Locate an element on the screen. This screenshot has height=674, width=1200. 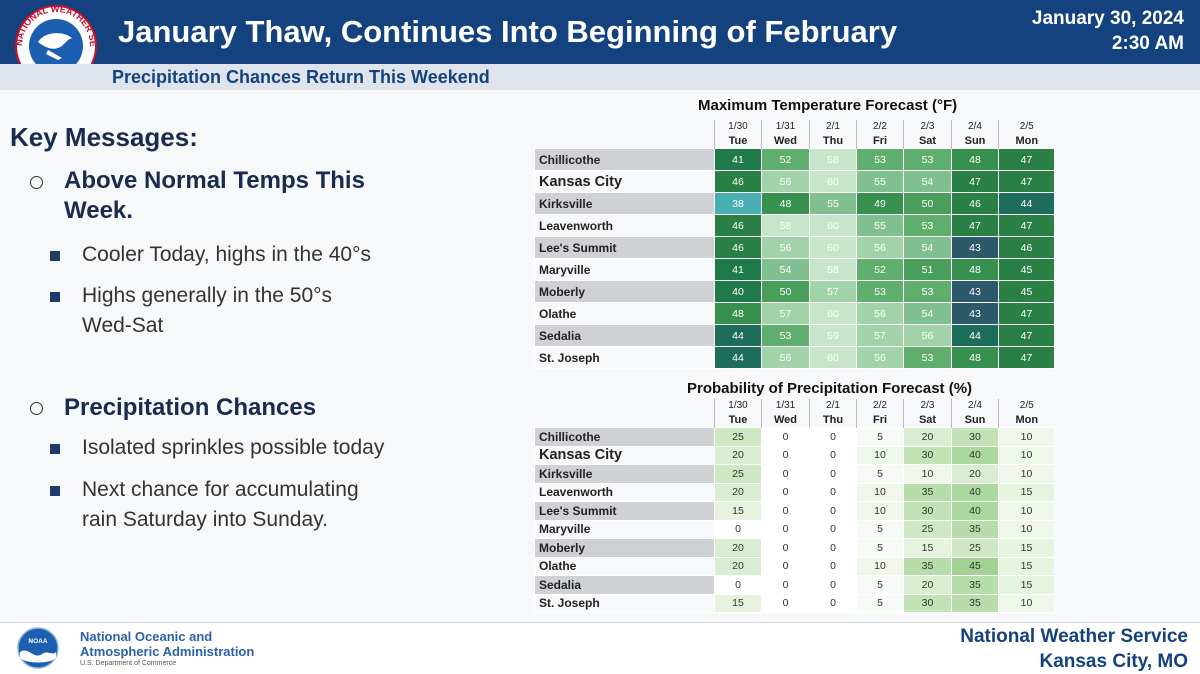
key-message-detail: Cooler Today, highs in the 40°s is located at coordinates (226, 254).